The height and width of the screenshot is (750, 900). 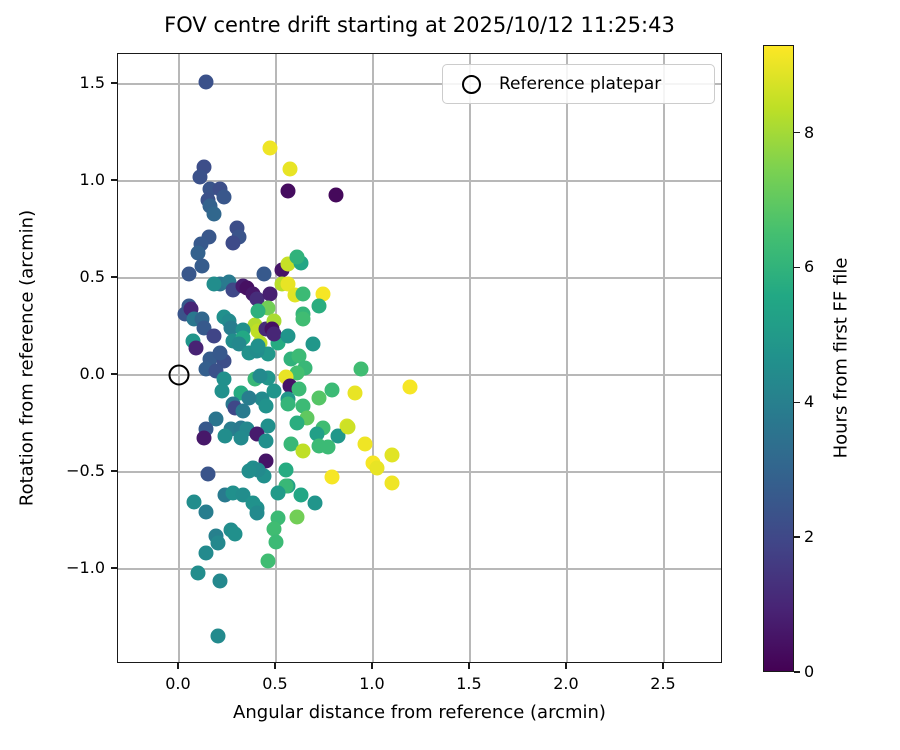 What do you see at coordinates (92, 277) in the screenshot?
I see `y-tick-label: 0.5` at bounding box center [92, 277].